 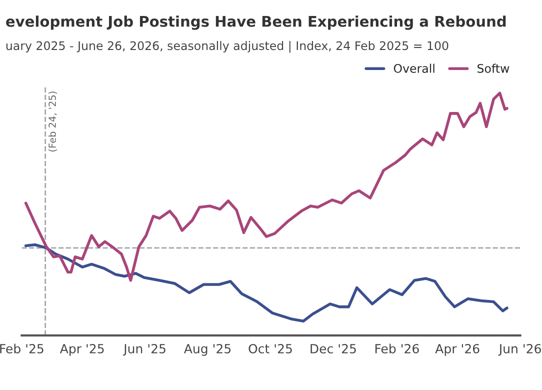 I want to click on x-tick-label: Oct '25, so click(x=270, y=349).